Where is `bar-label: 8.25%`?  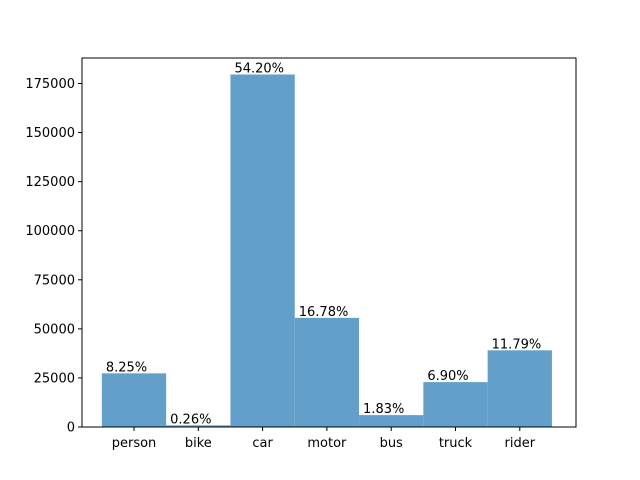
bar-label: 8.25% is located at coordinates (126, 367).